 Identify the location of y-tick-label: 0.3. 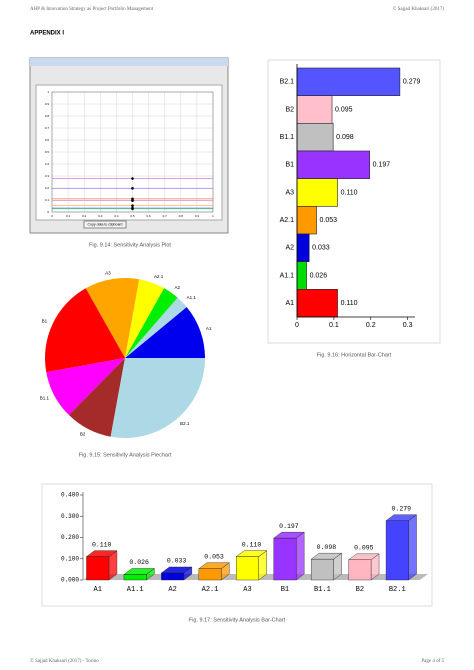
(47, 176).